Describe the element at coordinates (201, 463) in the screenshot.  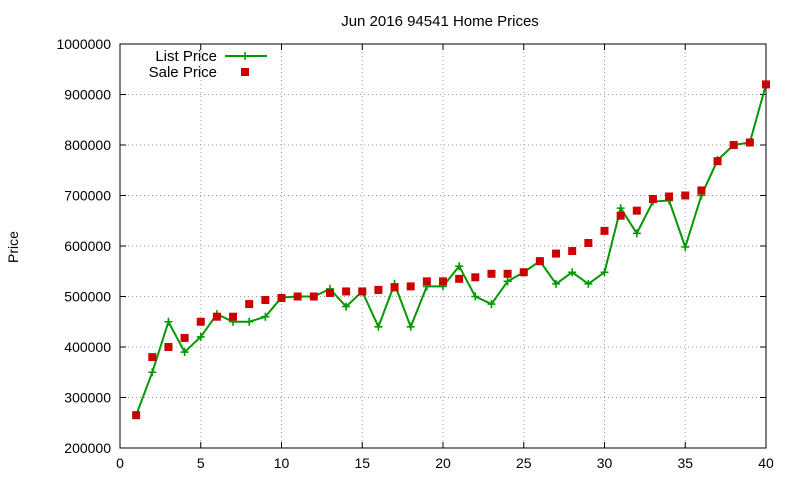
I see `x-tick-label: 5` at that location.